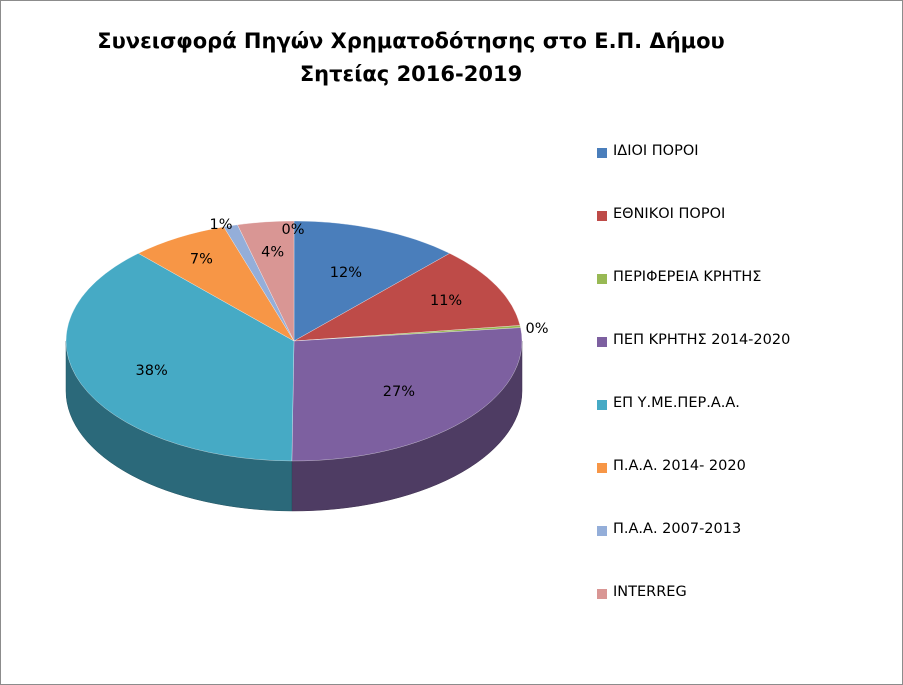 The width and height of the screenshot is (903, 685). I want to click on data-label-2: 0%, so click(536, 329).